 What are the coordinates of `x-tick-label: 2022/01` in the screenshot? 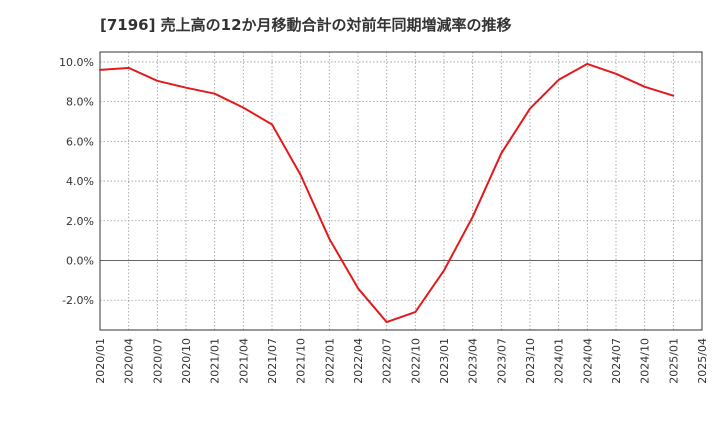 It's located at (329, 361).